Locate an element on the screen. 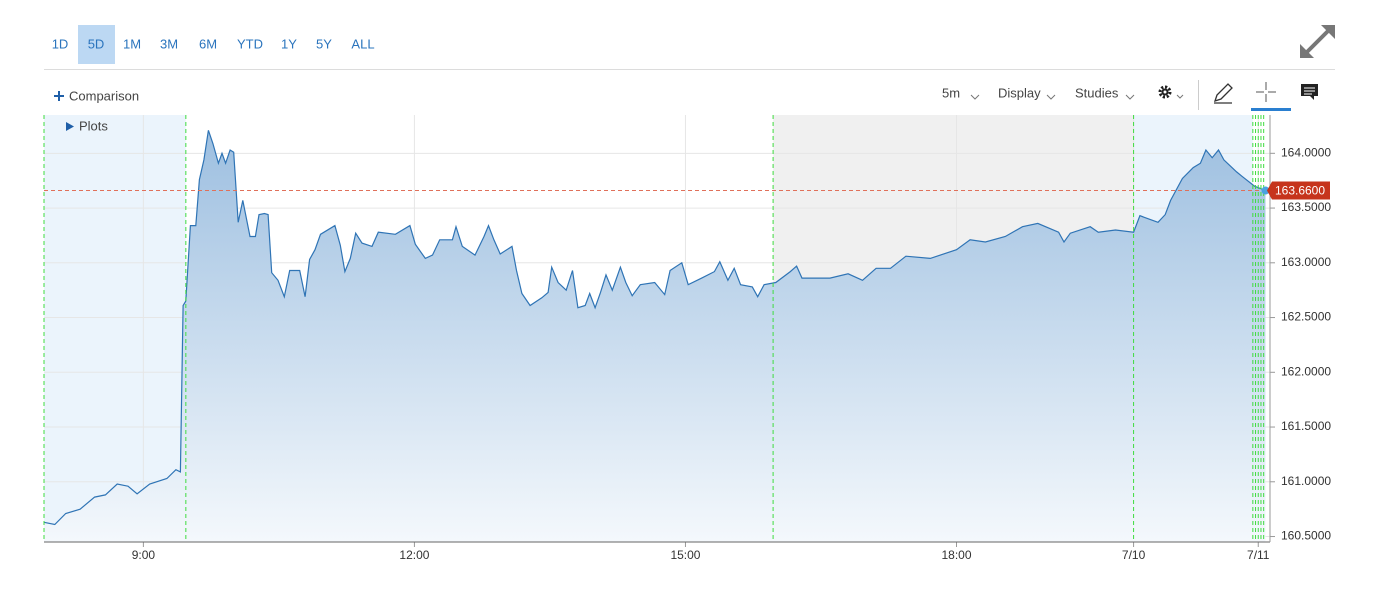 This screenshot has height=596, width=1377. last-price-label: 163.6600 is located at coordinates (1300, 191).